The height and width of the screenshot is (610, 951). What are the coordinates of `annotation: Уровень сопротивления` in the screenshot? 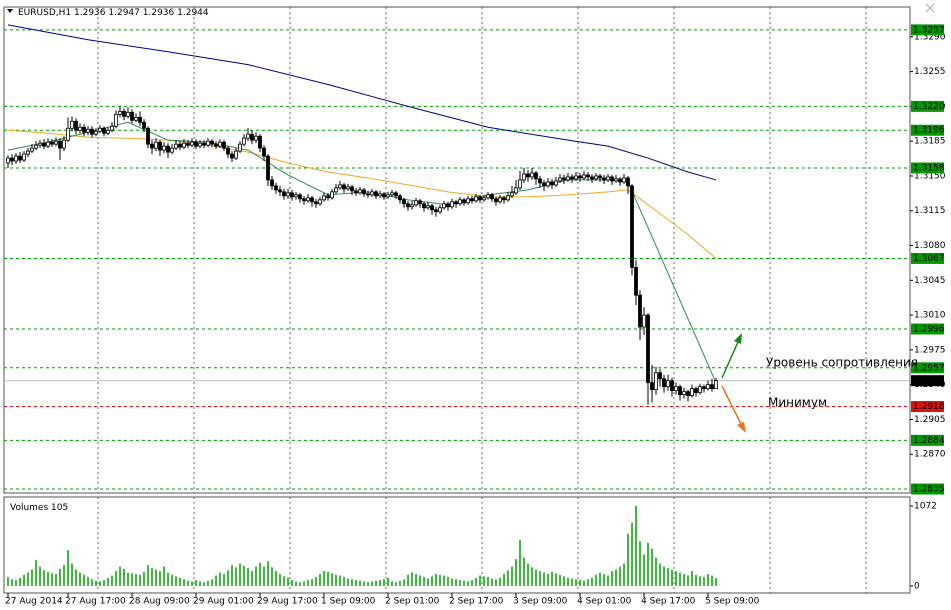 It's located at (842, 363).